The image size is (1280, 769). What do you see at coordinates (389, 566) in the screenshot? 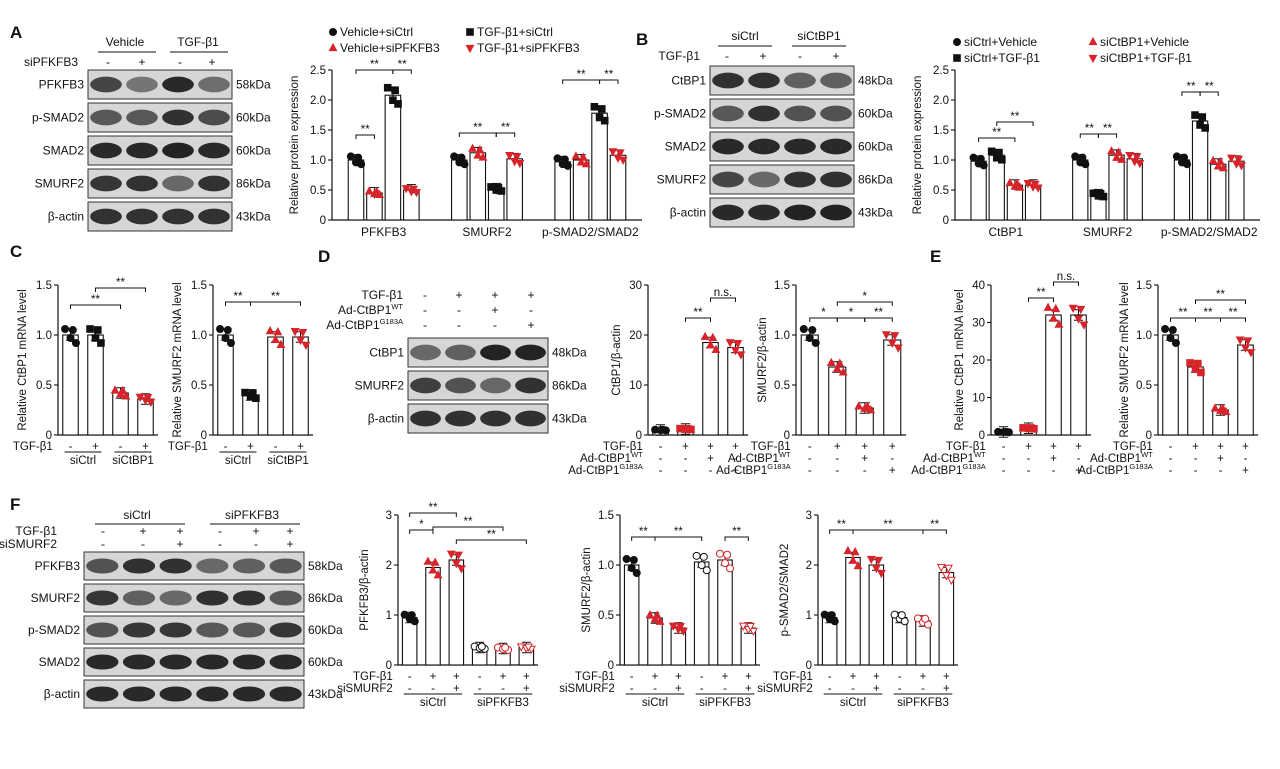
I see `y-tick-label: 2` at bounding box center [389, 566].